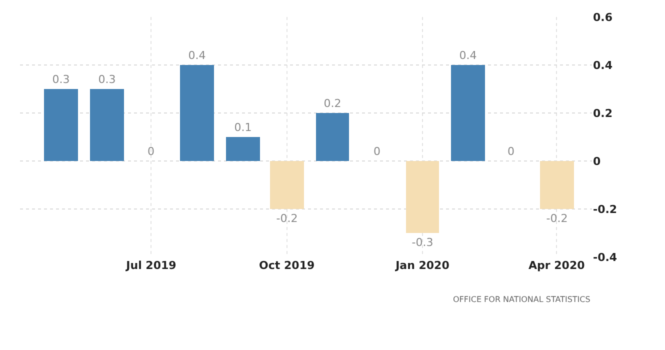 The width and height of the screenshot is (665, 350). What do you see at coordinates (605, 209) in the screenshot?
I see `y-tick-label: -0.2` at bounding box center [605, 209].